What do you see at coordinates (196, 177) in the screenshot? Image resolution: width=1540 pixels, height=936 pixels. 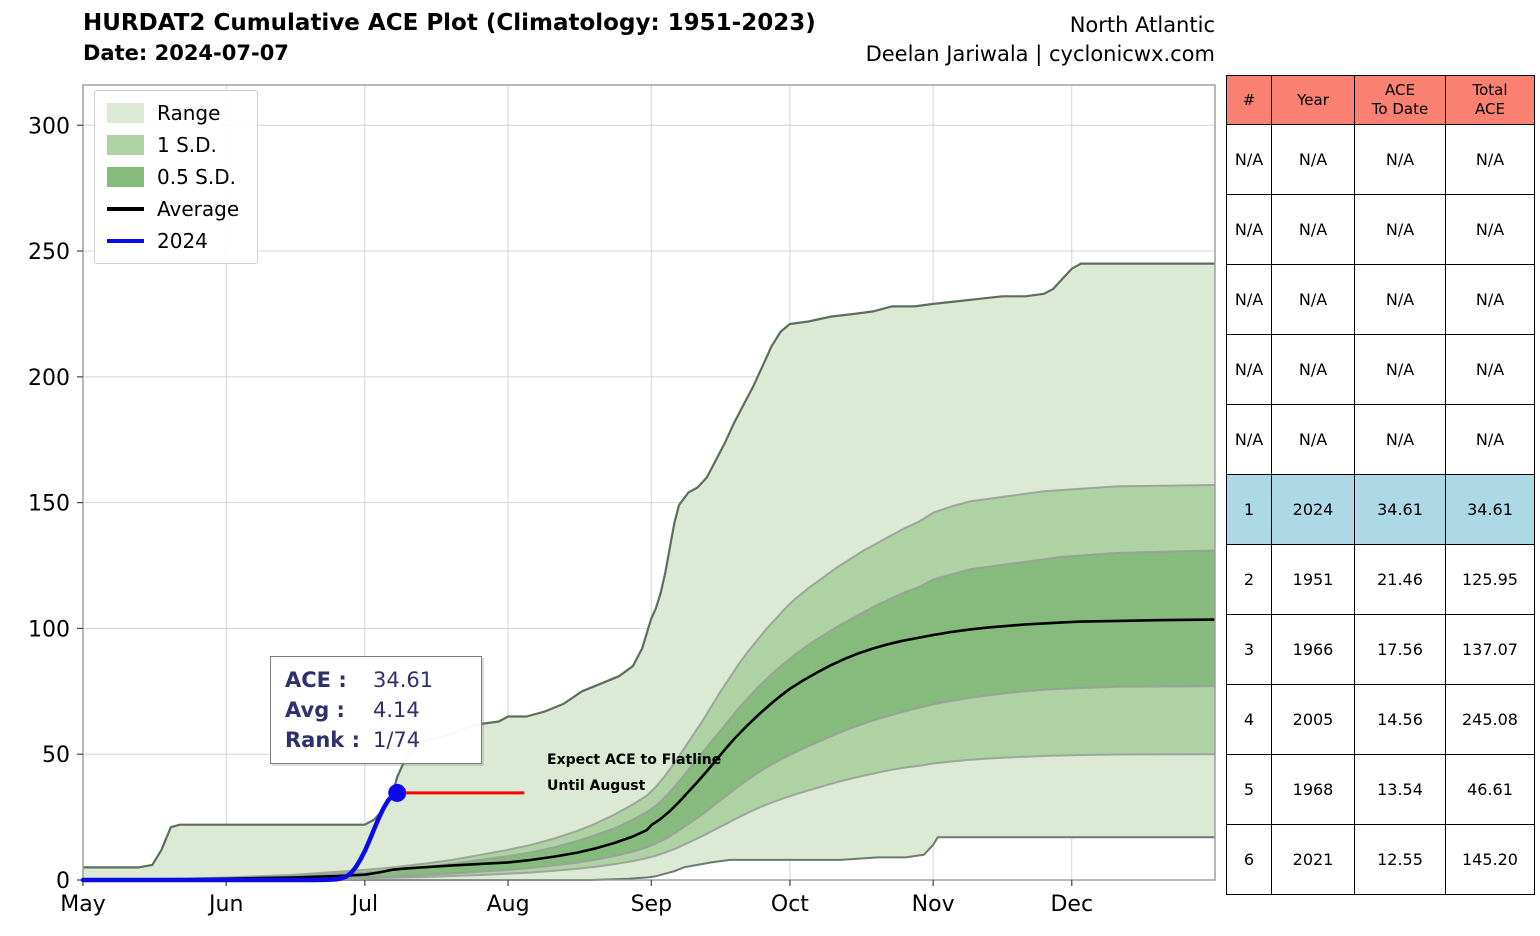 I see `legend-label: 0.5 S.D.` at bounding box center [196, 177].